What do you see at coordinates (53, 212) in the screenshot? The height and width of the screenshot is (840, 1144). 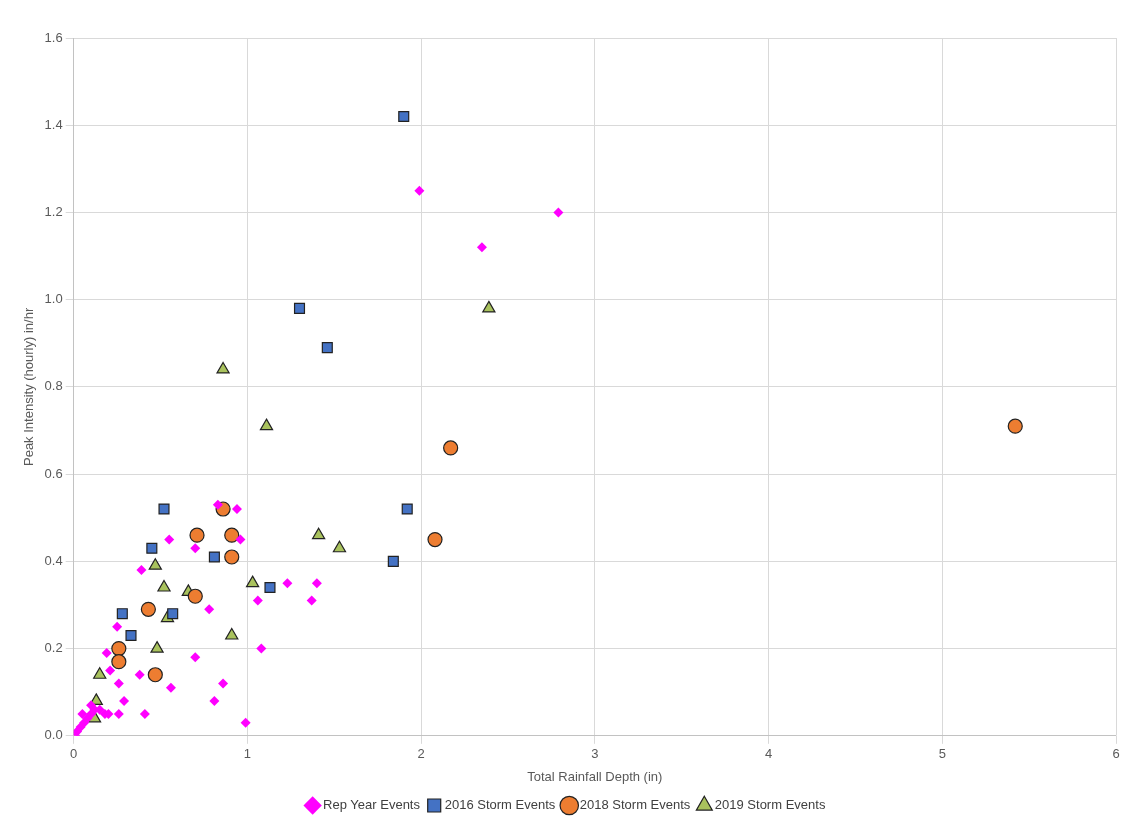 I see `y-tick-label: 1.2` at bounding box center [53, 212].